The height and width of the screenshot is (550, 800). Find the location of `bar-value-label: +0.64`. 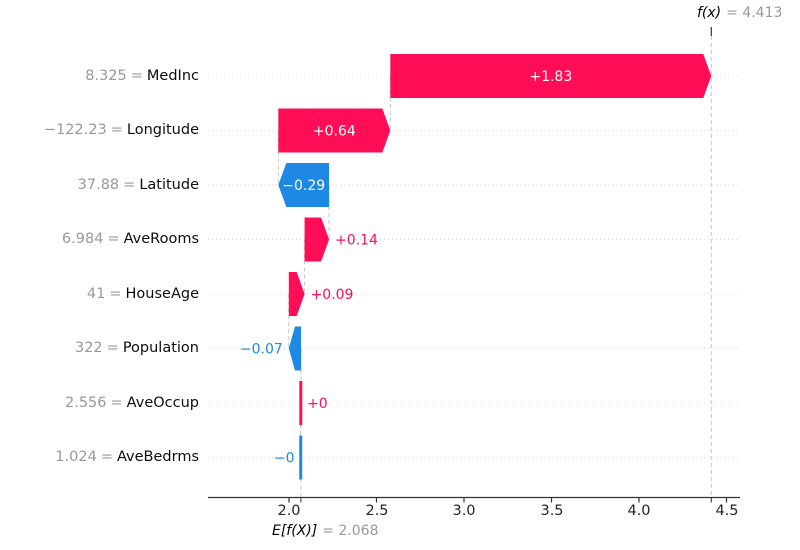

bar-value-label: +0.64 is located at coordinates (334, 132).